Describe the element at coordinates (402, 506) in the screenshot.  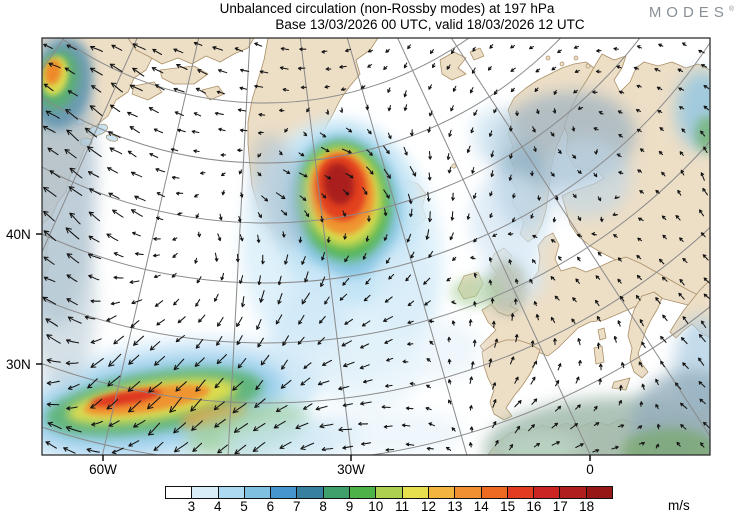
I see `colorbar-tick-label: 11` at that location.